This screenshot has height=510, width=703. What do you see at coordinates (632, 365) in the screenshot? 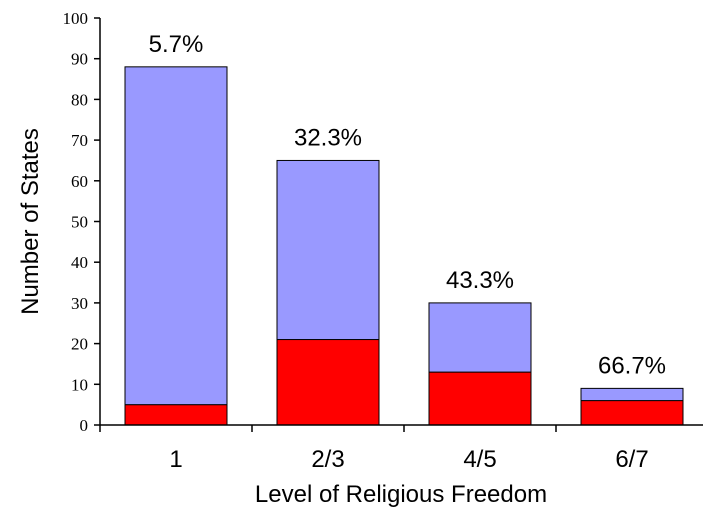
I see `data-label: 66.7%` at bounding box center [632, 365].